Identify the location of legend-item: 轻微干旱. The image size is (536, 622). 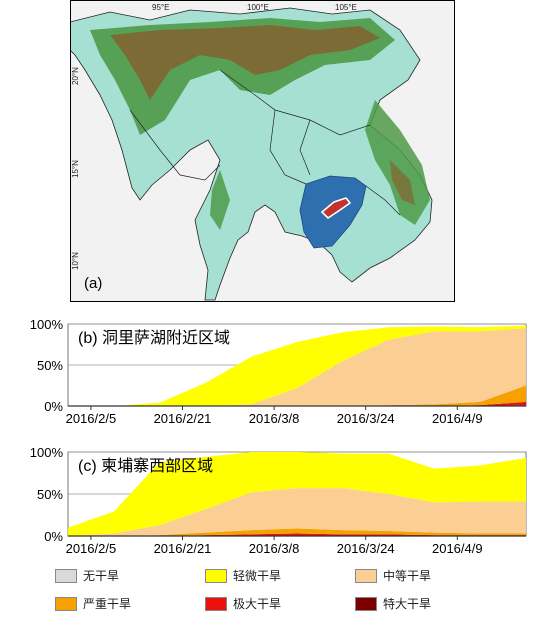
(243, 575).